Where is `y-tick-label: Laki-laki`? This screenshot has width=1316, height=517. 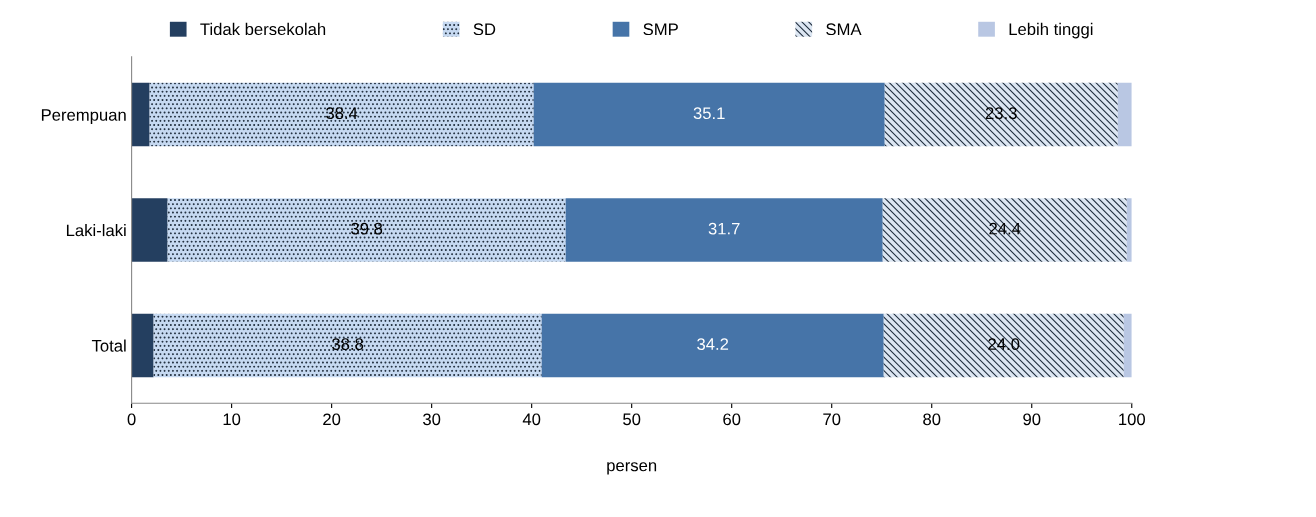 y-tick-label: Laki-laki is located at coordinates (96, 230).